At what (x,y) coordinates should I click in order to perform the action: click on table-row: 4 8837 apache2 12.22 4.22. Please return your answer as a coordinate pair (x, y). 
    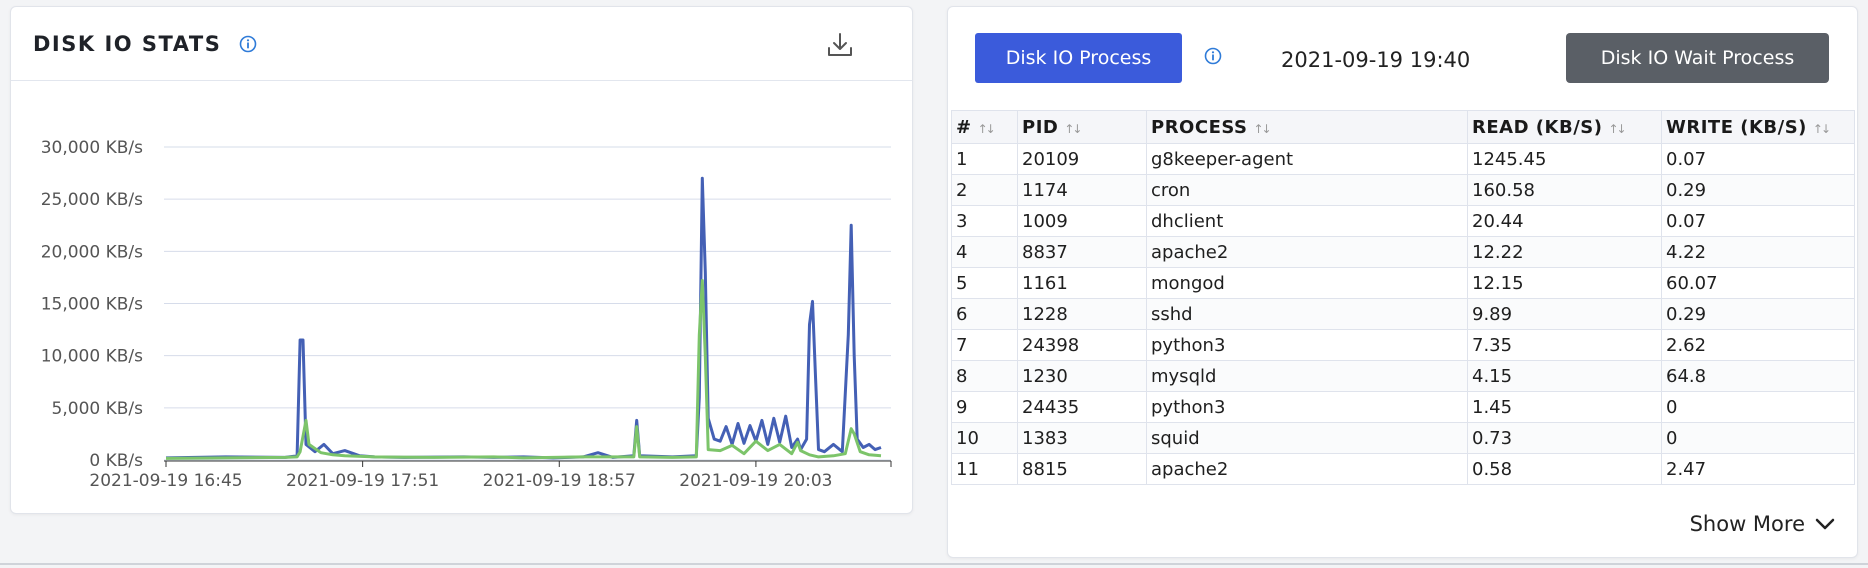
    Looking at the image, I should click on (1403, 252).